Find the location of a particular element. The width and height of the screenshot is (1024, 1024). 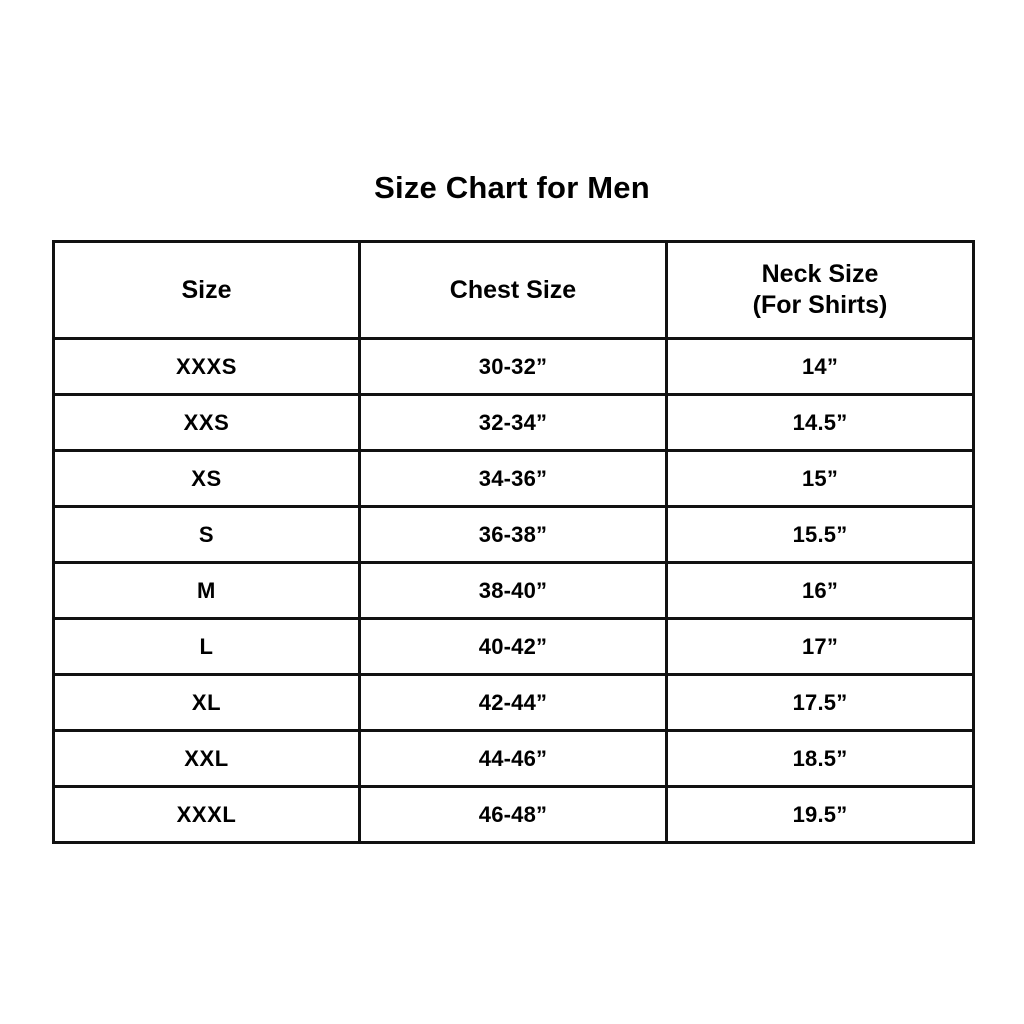

cell-chest: 44-46” is located at coordinates (513, 758).